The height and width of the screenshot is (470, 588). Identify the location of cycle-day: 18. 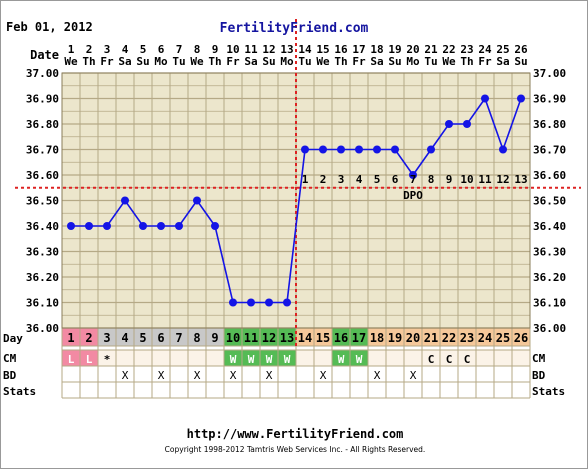
(377, 338).